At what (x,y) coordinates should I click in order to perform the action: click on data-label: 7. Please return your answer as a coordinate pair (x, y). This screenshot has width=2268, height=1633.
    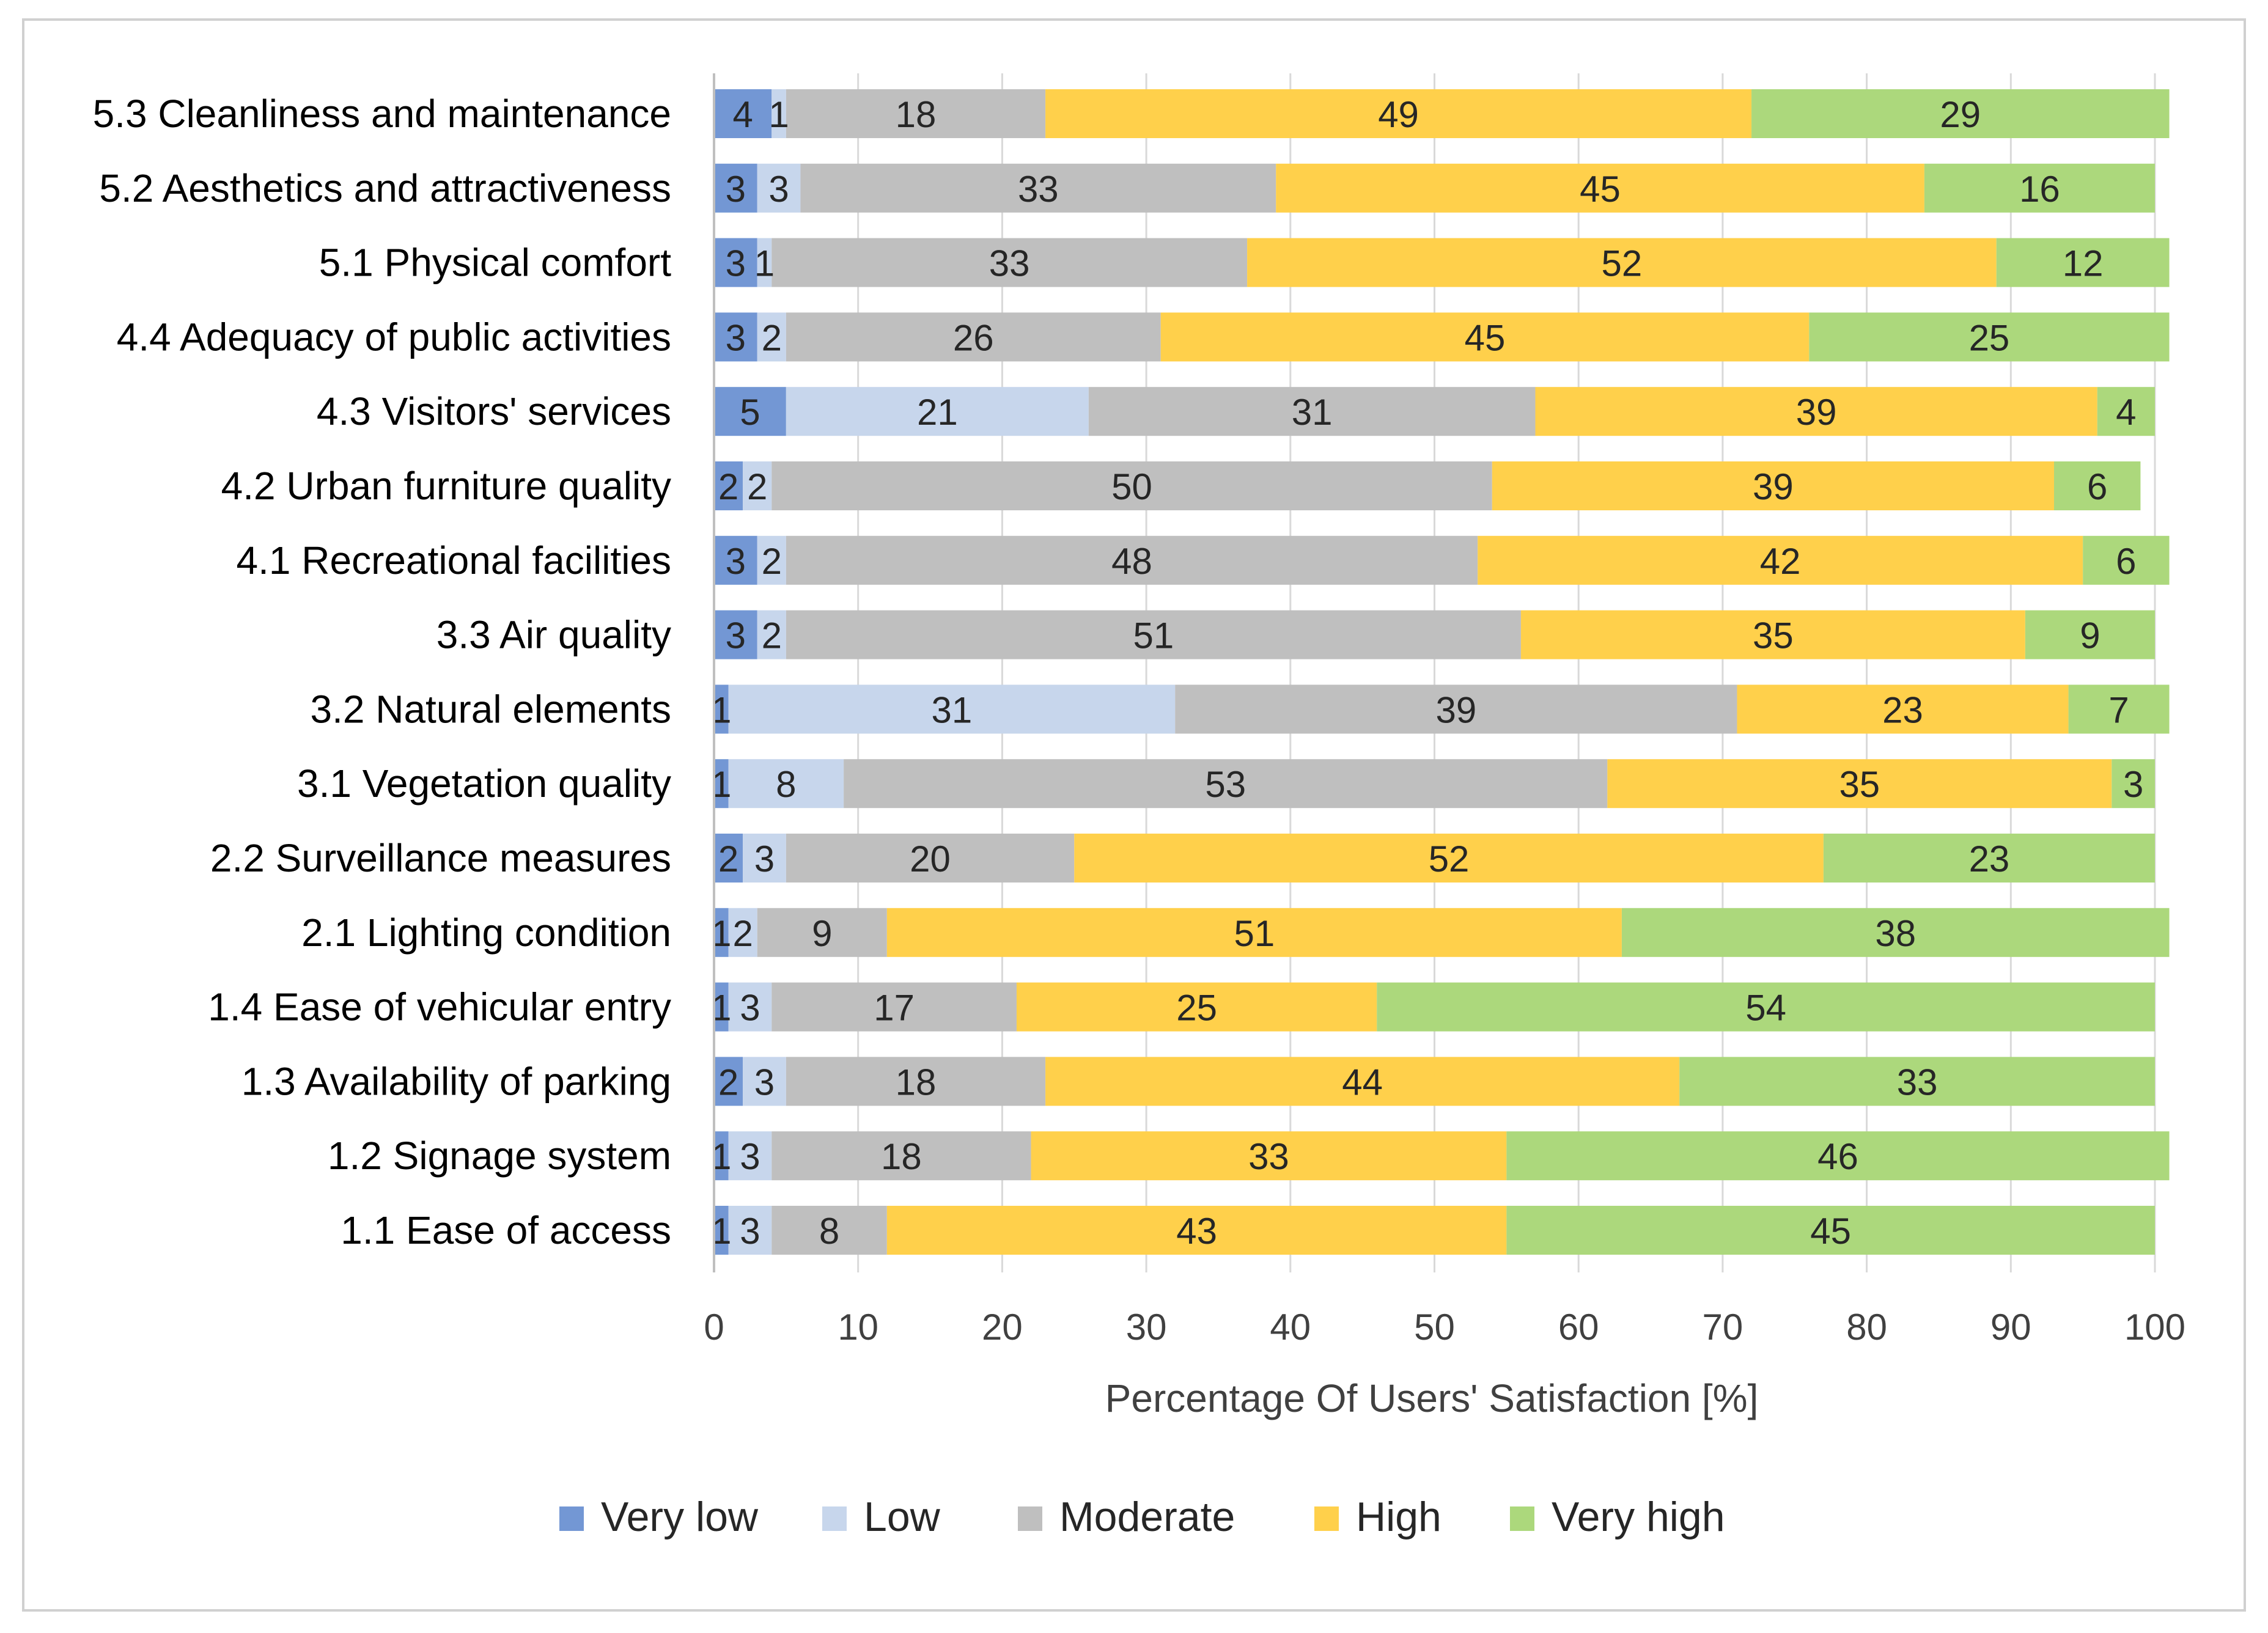
    Looking at the image, I should click on (2118, 709).